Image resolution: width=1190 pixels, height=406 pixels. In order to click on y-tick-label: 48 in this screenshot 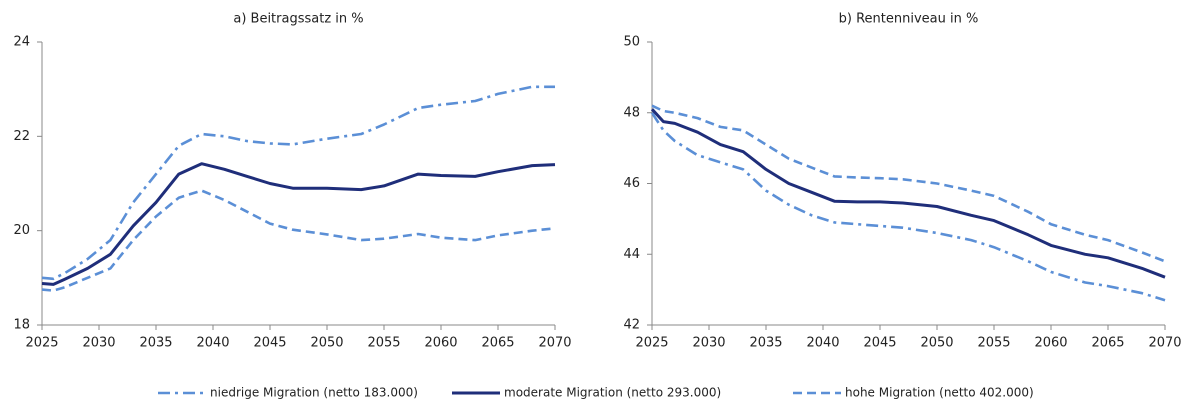, I will do `click(631, 112)`.